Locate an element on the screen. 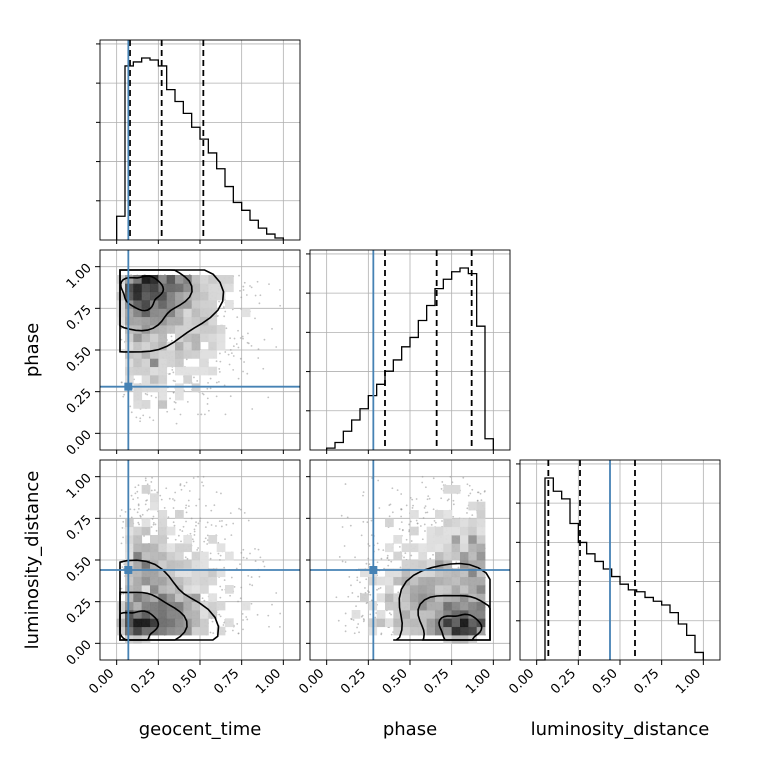 The width and height of the screenshot is (760, 760). luminosity_distance-vs-phase-point-2082 is located at coordinates (409, 524).